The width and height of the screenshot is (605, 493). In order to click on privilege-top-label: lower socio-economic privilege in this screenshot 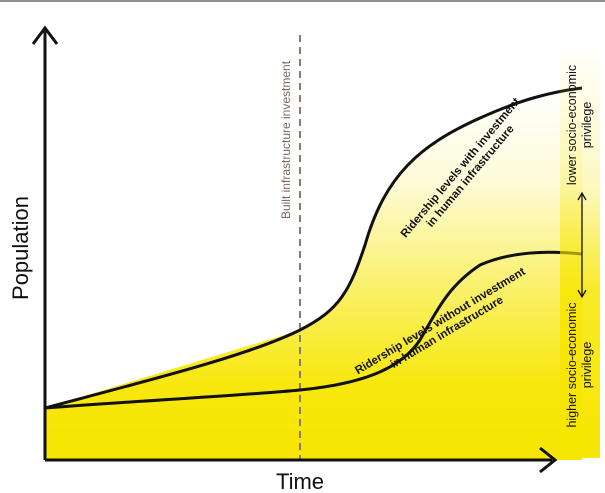, I will do `click(579, 125)`.